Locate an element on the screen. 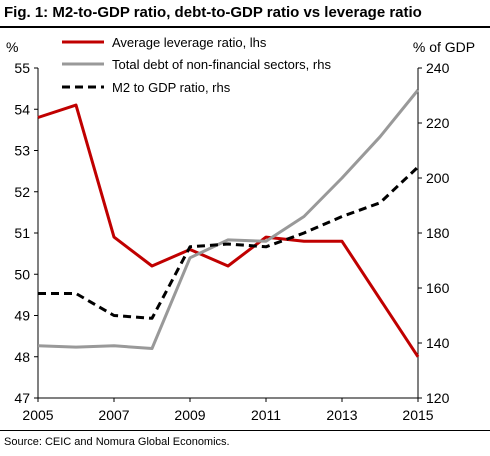  left-tick-label: 51 is located at coordinates (22, 233).